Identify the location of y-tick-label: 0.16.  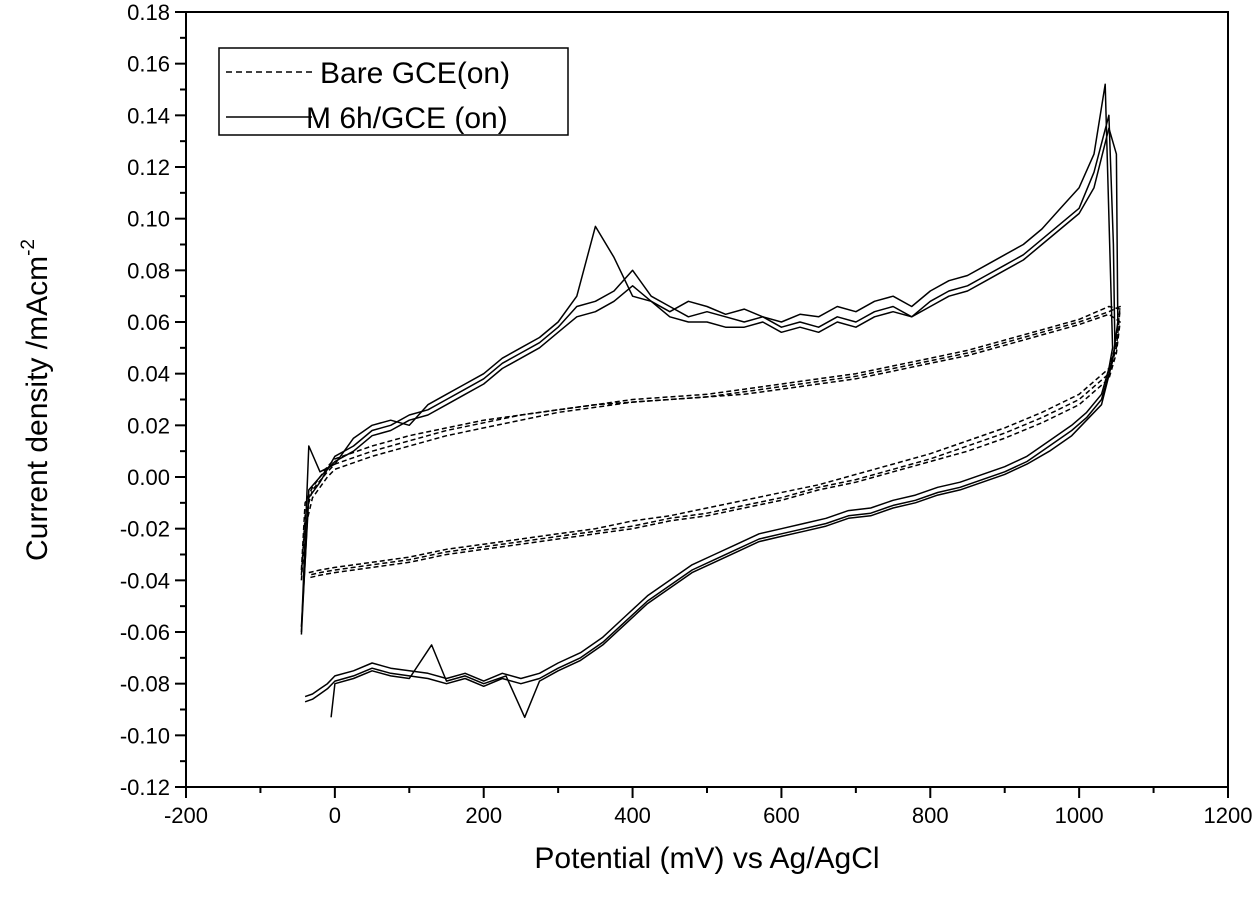
(148, 64).